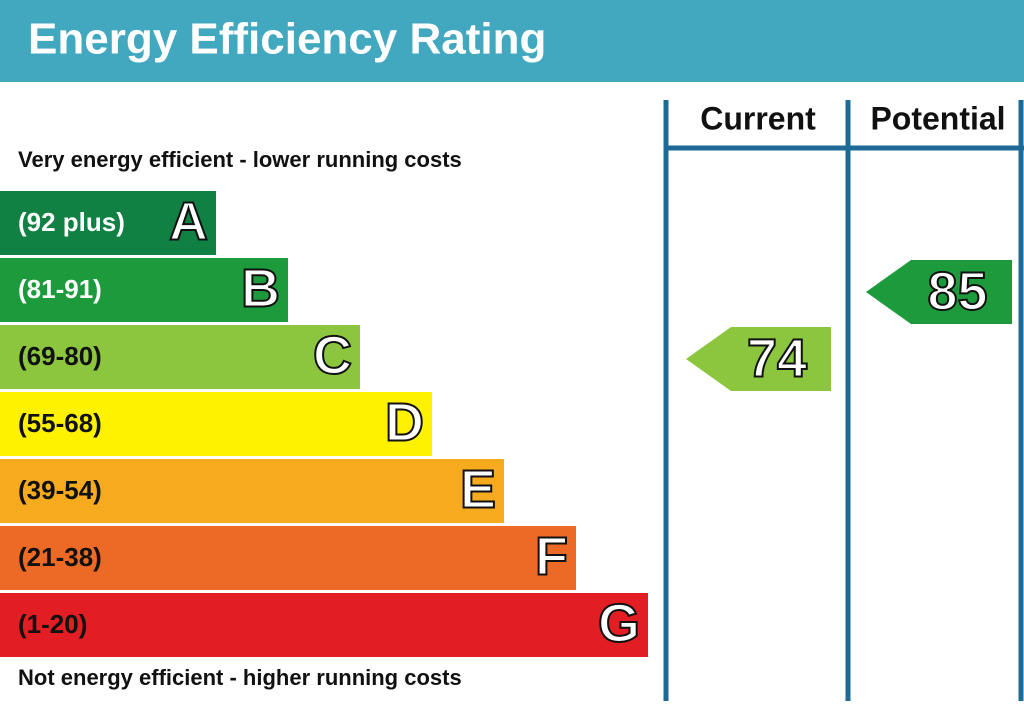  Describe the element at coordinates (758, 118) in the screenshot. I see `column-header: Current` at that location.